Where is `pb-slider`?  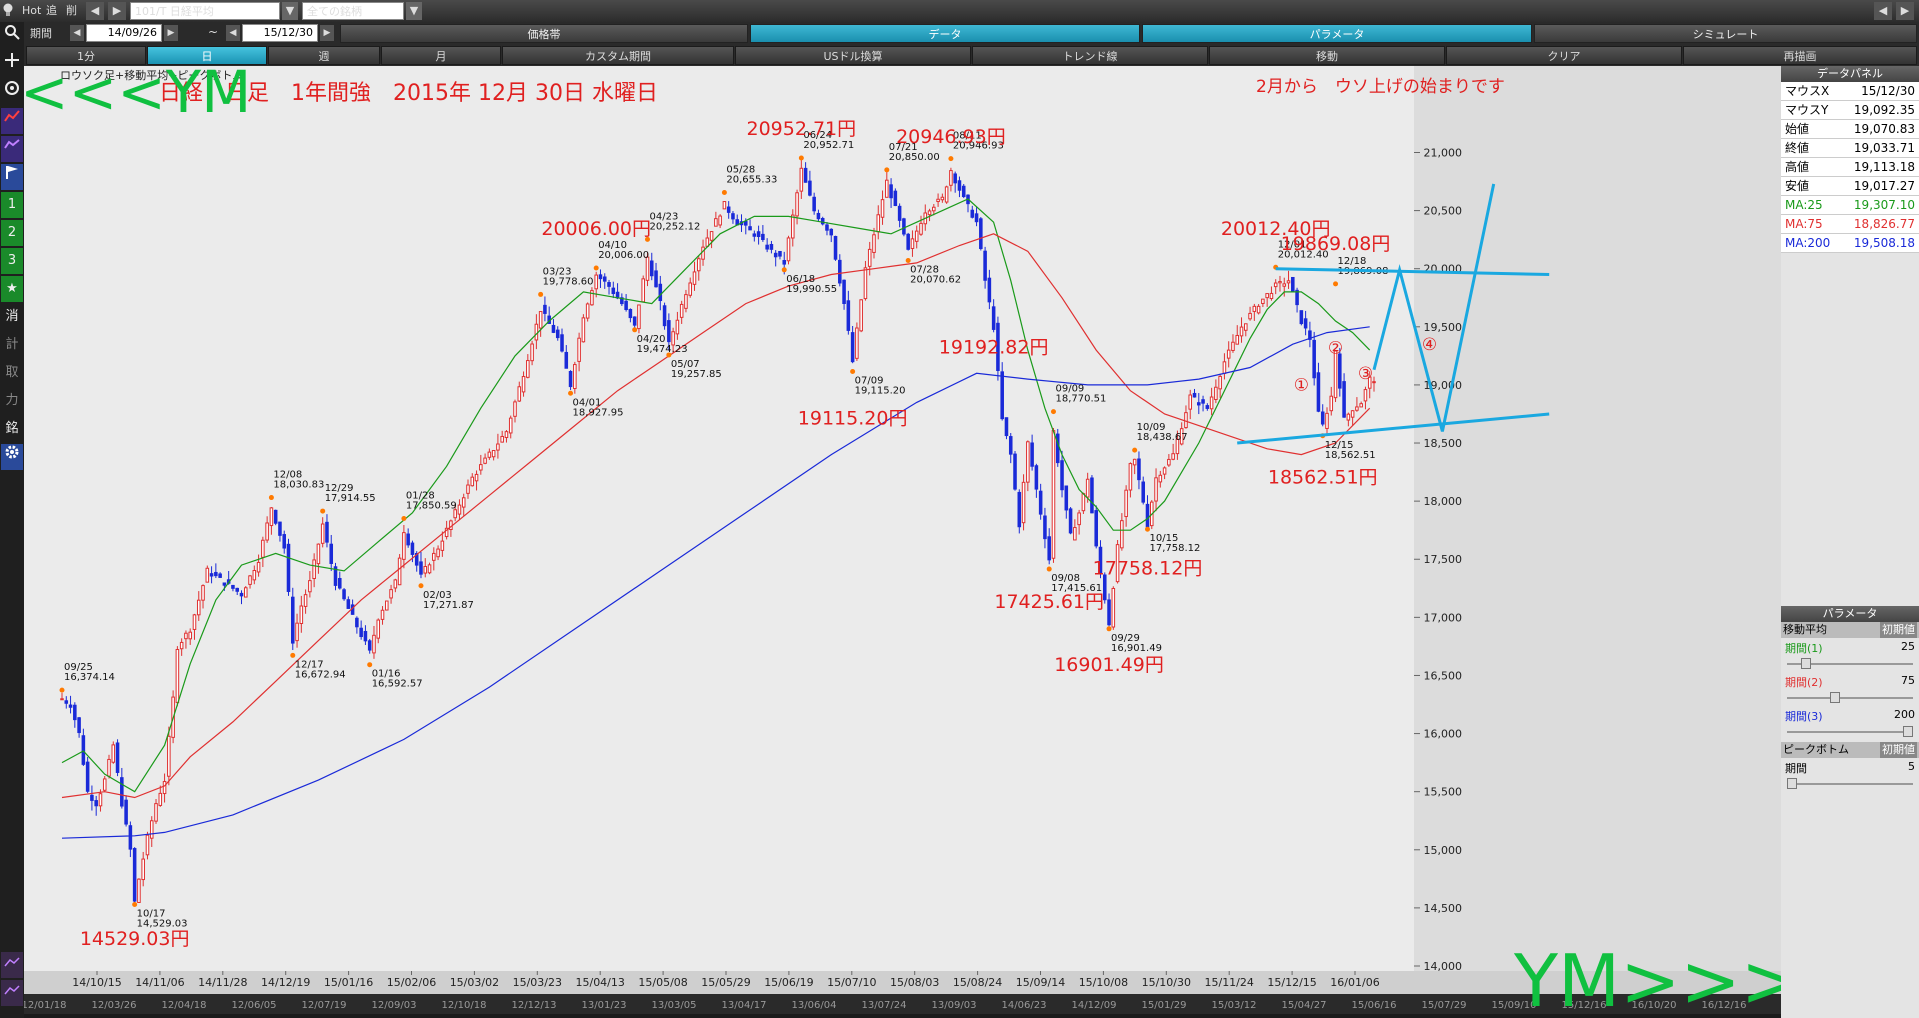 pb-slider is located at coordinates (1850, 784).